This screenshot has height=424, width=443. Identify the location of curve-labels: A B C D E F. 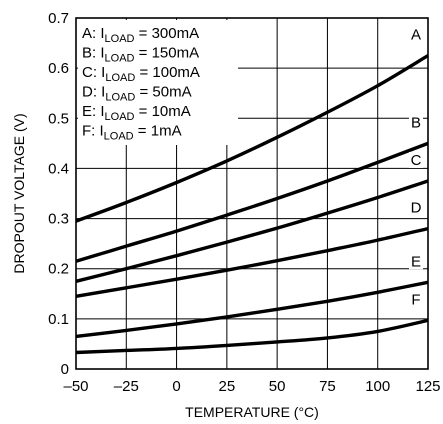
(416, 167).